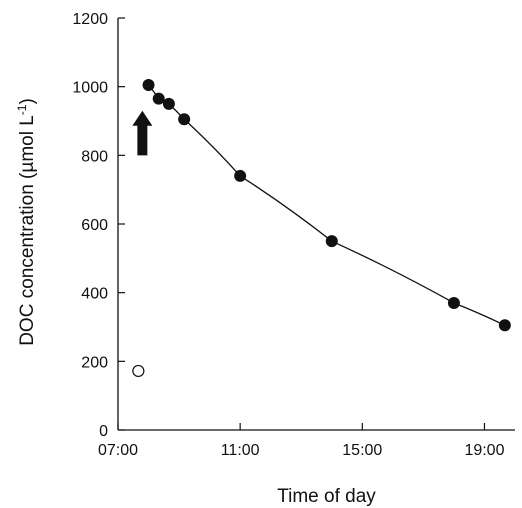 This screenshot has width=522, height=508. What do you see at coordinates (240, 450) in the screenshot?
I see `x-tick-label: 11:00` at bounding box center [240, 450].